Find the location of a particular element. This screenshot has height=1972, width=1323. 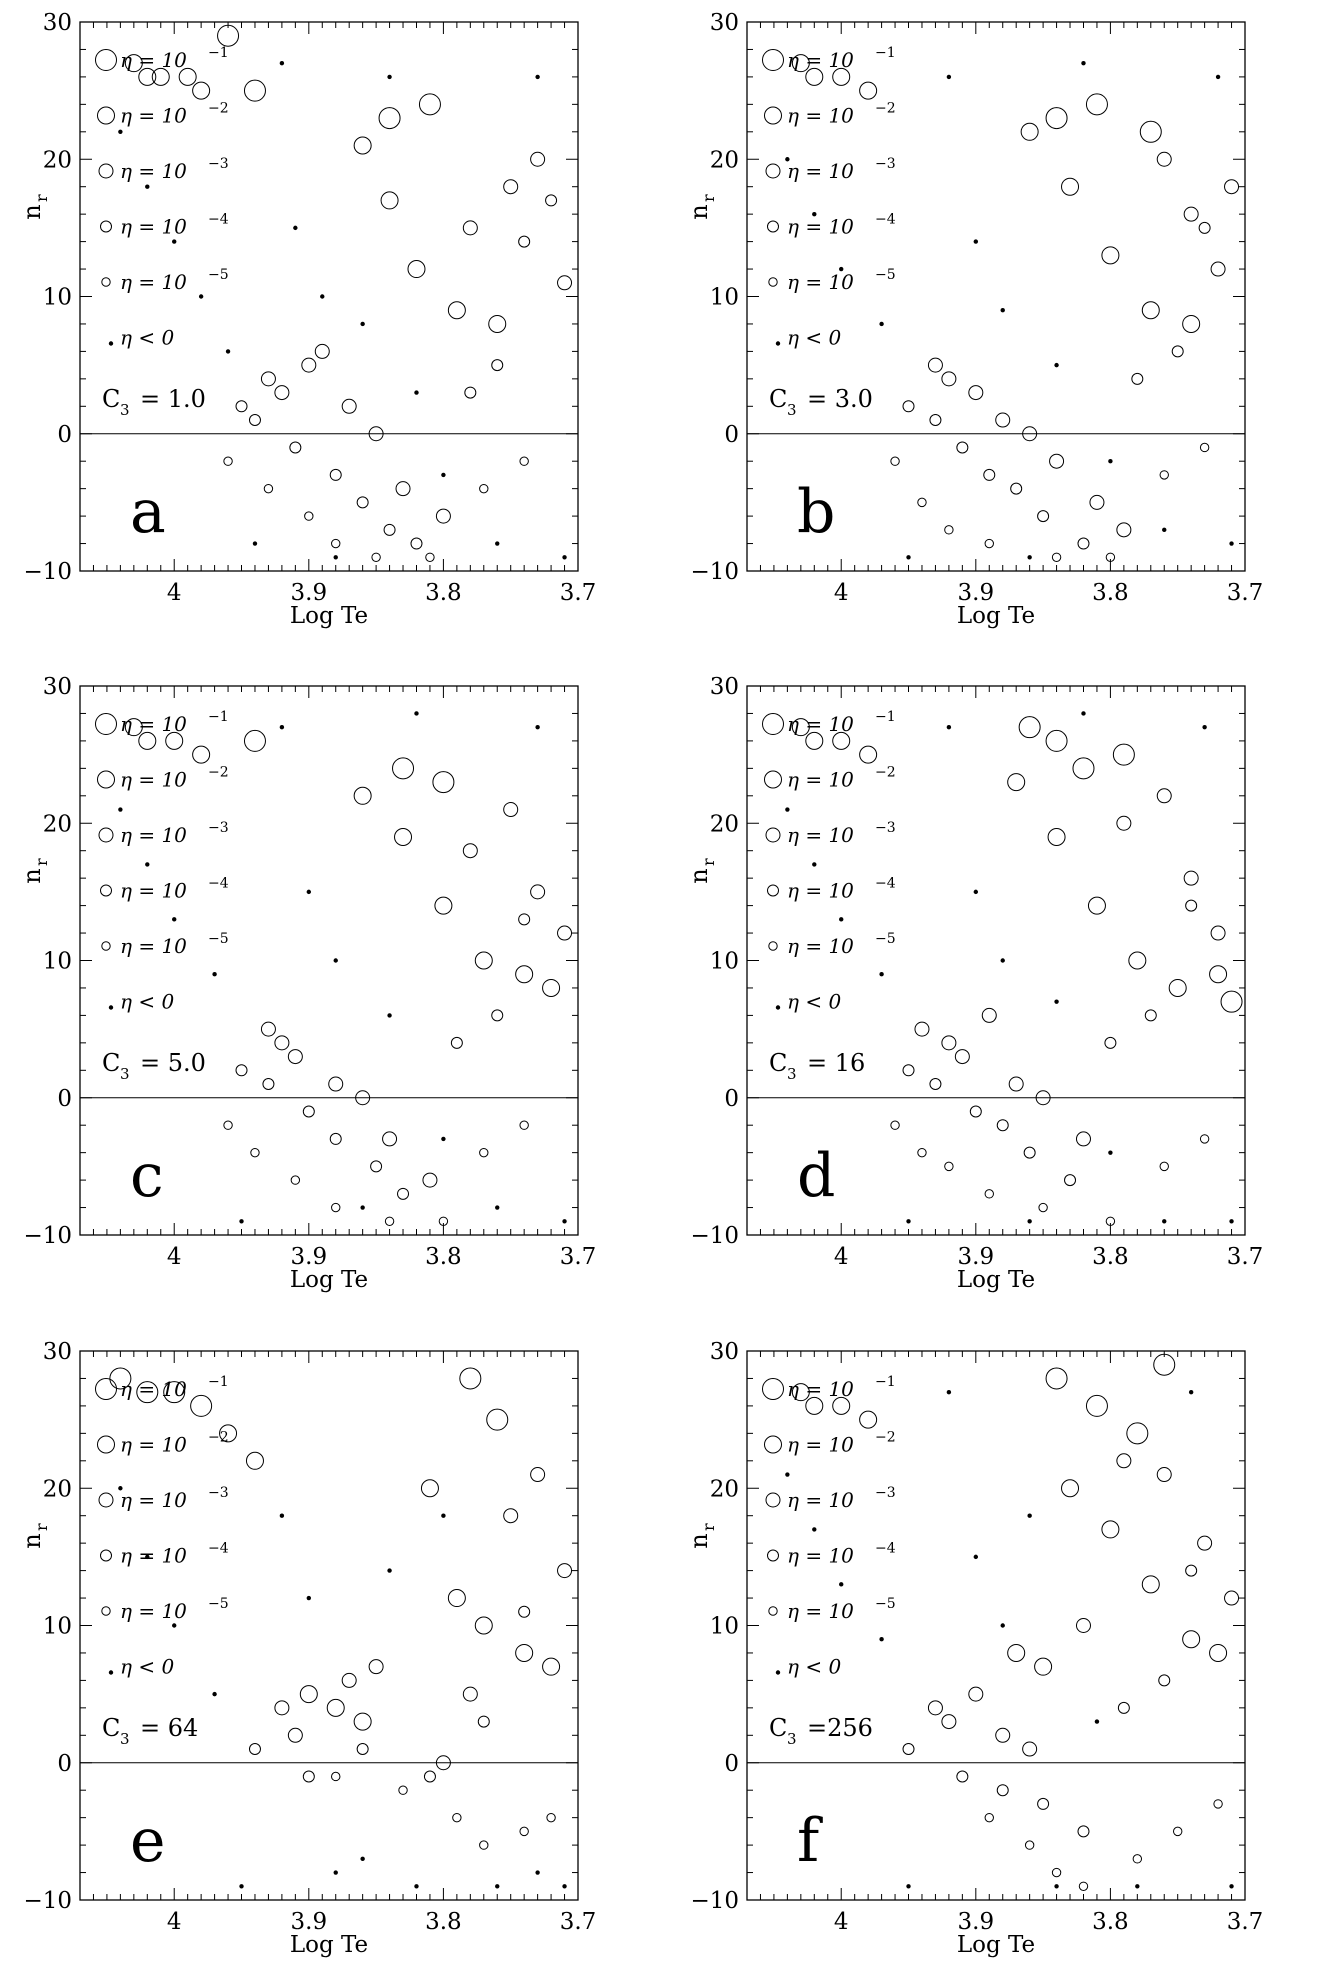

y-tick-label: 20 is located at coordinates (724, 160).